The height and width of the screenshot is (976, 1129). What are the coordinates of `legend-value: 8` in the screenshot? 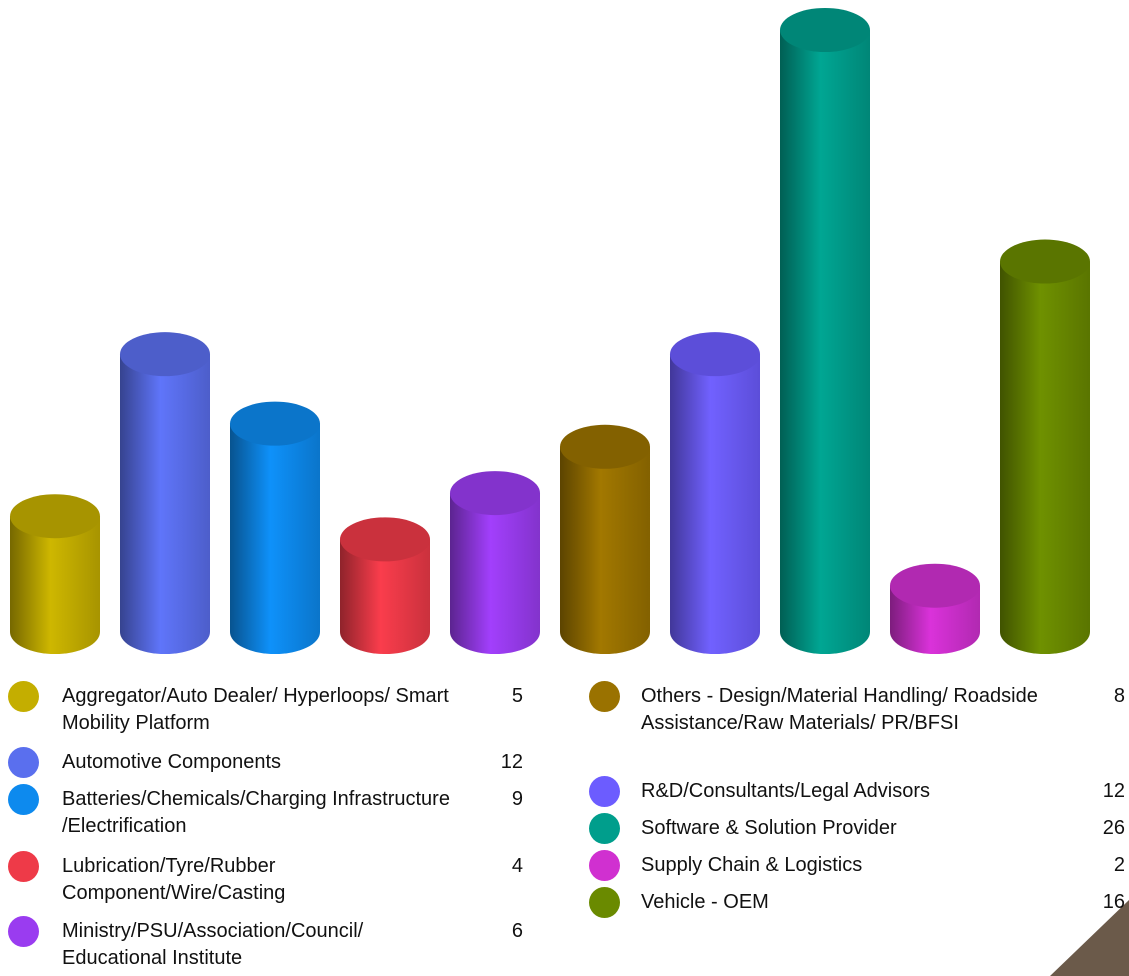 It's located at (1119, 696).